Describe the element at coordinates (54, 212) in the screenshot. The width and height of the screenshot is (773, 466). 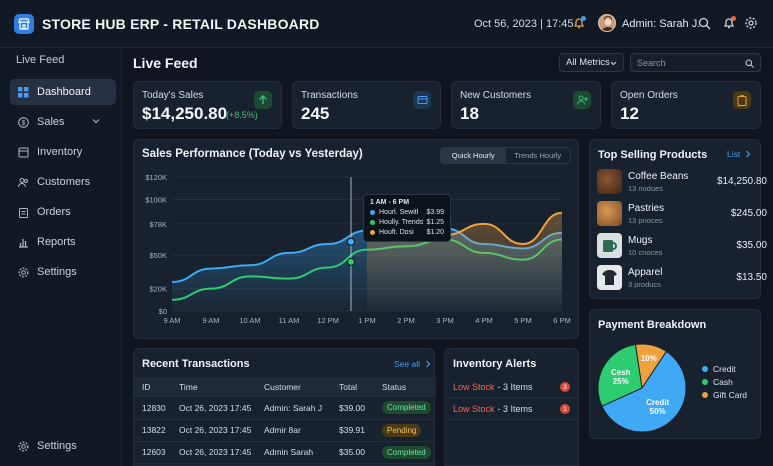
I see `sidebar-item-label: Orders` at that location.